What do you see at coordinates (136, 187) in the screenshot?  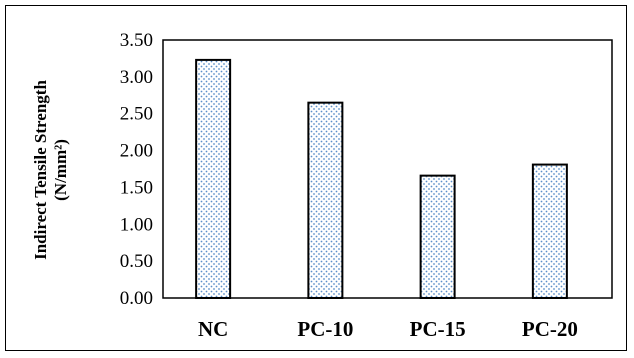 I see `y-tick-label: 1.50` at bounding box center [136, 187].